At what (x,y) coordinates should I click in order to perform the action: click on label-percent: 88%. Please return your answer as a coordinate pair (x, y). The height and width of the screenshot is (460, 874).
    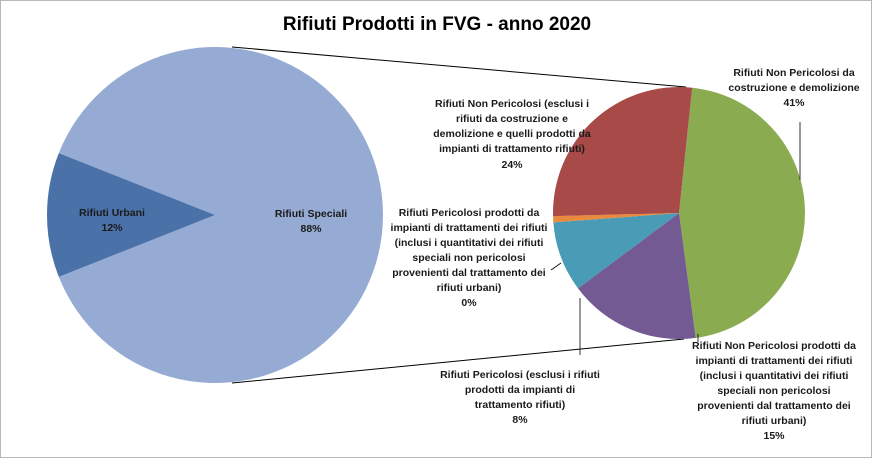
    Looking at the image, I should click on (311, 229).